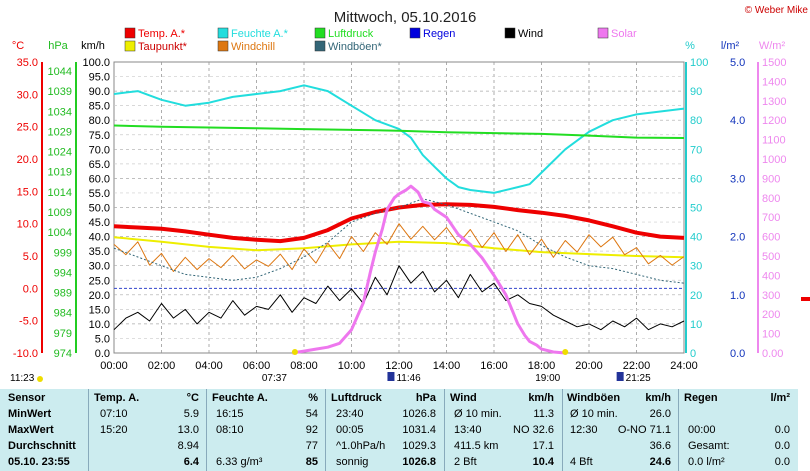  I want to click on tick-label-temp: 25.0, so click(27, 128).